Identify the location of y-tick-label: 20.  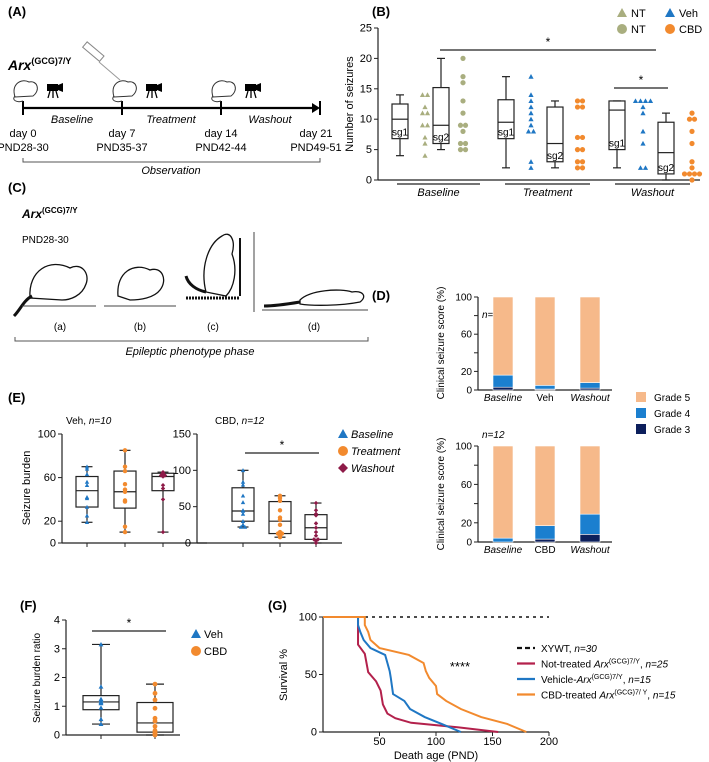
(467, 523).